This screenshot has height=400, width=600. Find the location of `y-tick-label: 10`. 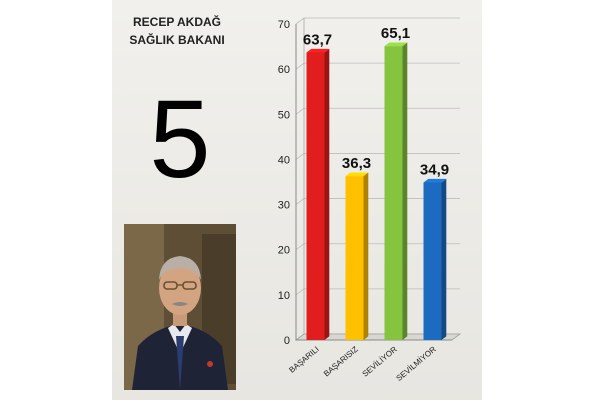

y-tick-label: 10 is located at coordinates (284, 296).